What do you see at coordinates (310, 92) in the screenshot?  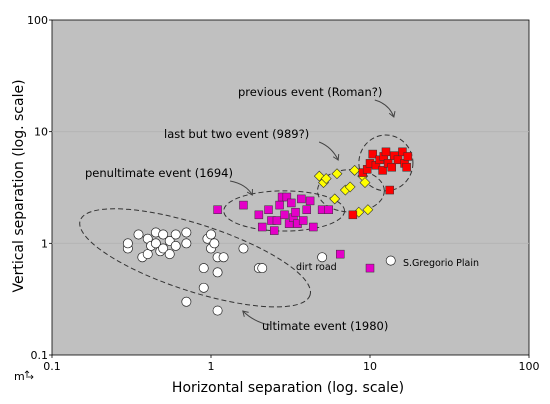 I see `annotation-previous-event: previous event (Roman?)` at bounding box center [310, 92].